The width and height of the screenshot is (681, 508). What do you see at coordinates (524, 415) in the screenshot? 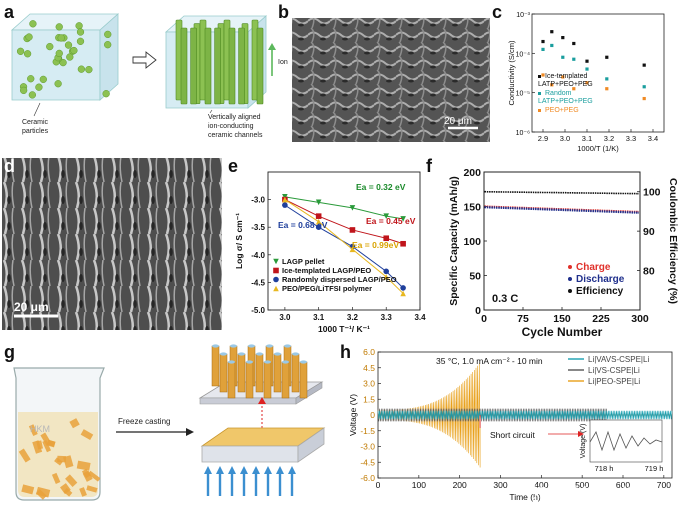
I see `chart-h-series` at bounding box center [524, 415].